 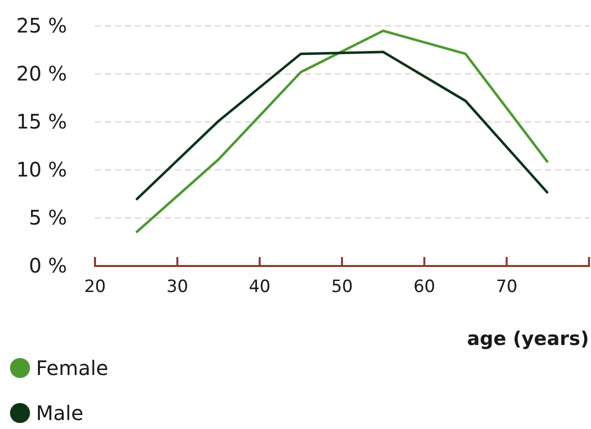 I want to click on y-tick-label: 15 %, so click(x=41, y=121).